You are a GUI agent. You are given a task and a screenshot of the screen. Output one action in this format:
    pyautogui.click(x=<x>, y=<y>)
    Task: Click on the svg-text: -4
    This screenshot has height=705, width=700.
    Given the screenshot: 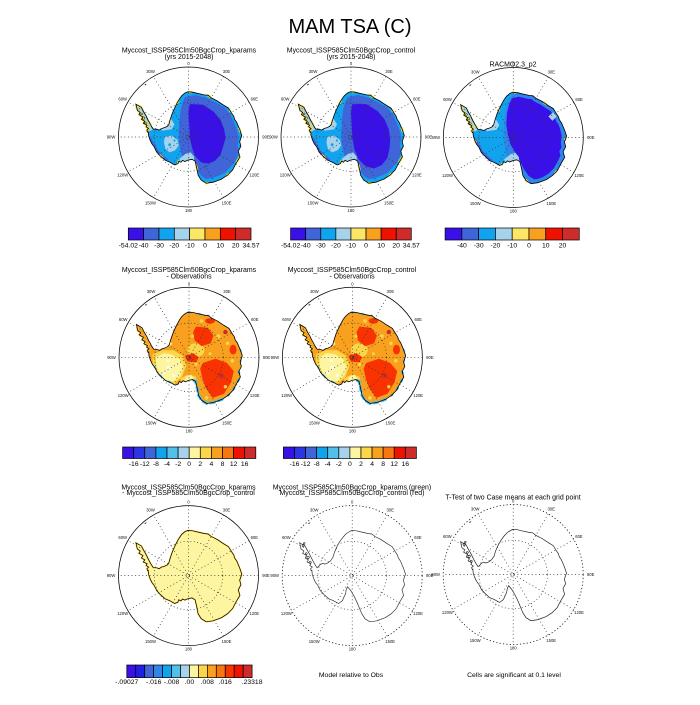 What is the action you would take?
    pyautogui.click(x=328, y=464)
    